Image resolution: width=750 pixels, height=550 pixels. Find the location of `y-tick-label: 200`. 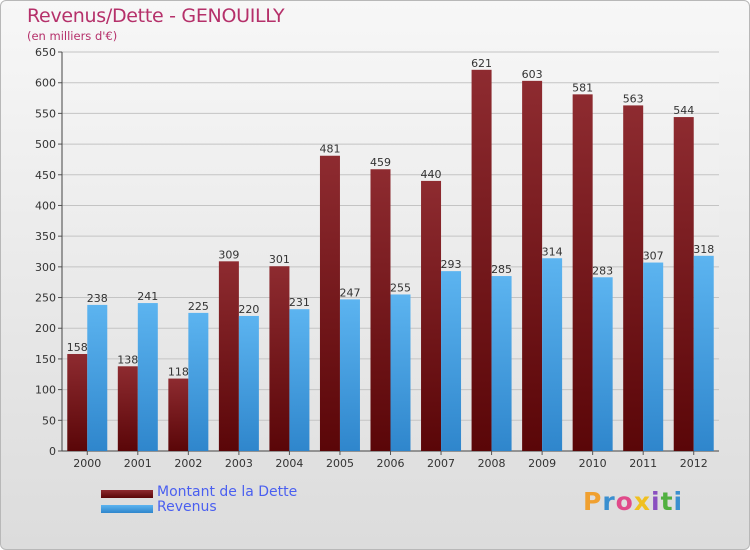

y-tick-label: 200 is located at coordinates (45, 328).